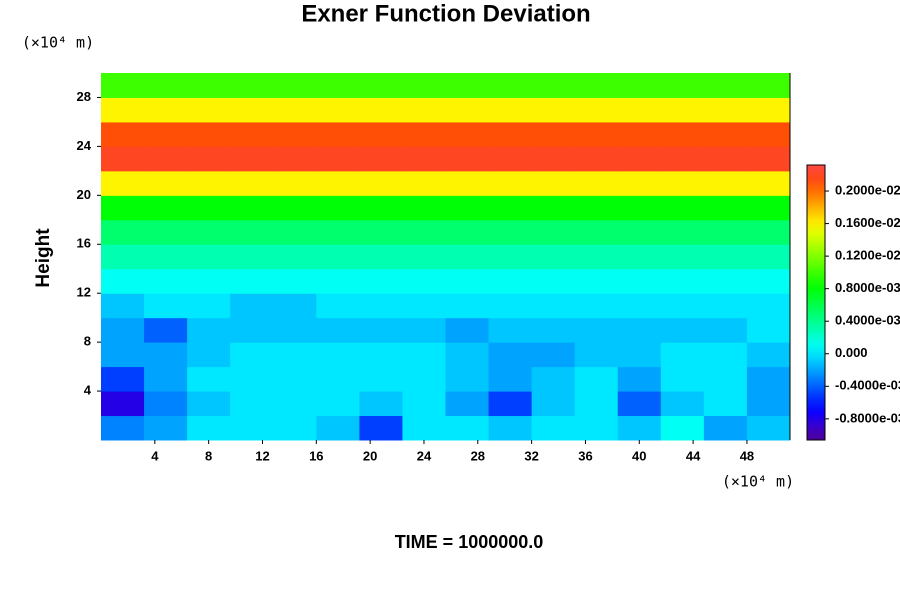 Image resolution: width=900 pixels, height=600 pixels. I want to click on time-label: TIME = 1000000.0, so click(469, 542).